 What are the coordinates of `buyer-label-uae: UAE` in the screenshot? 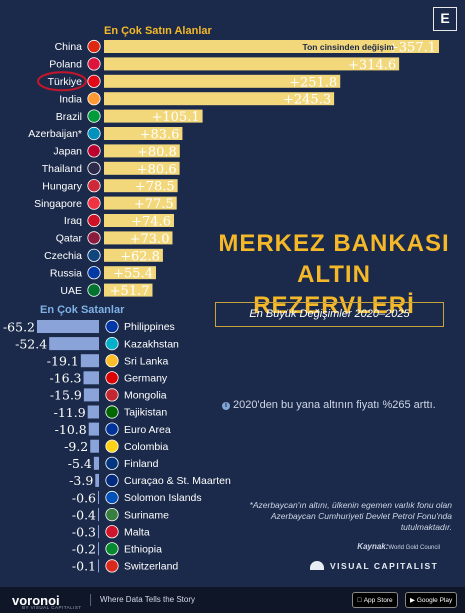 It's located at (71, 291).